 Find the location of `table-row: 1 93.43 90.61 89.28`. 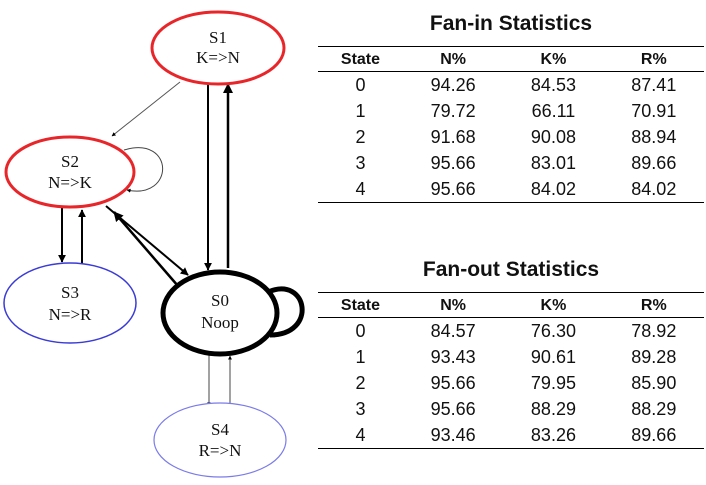

table-row: 1 93.43 90.61 89.28 is located at coordinates (511, 357).